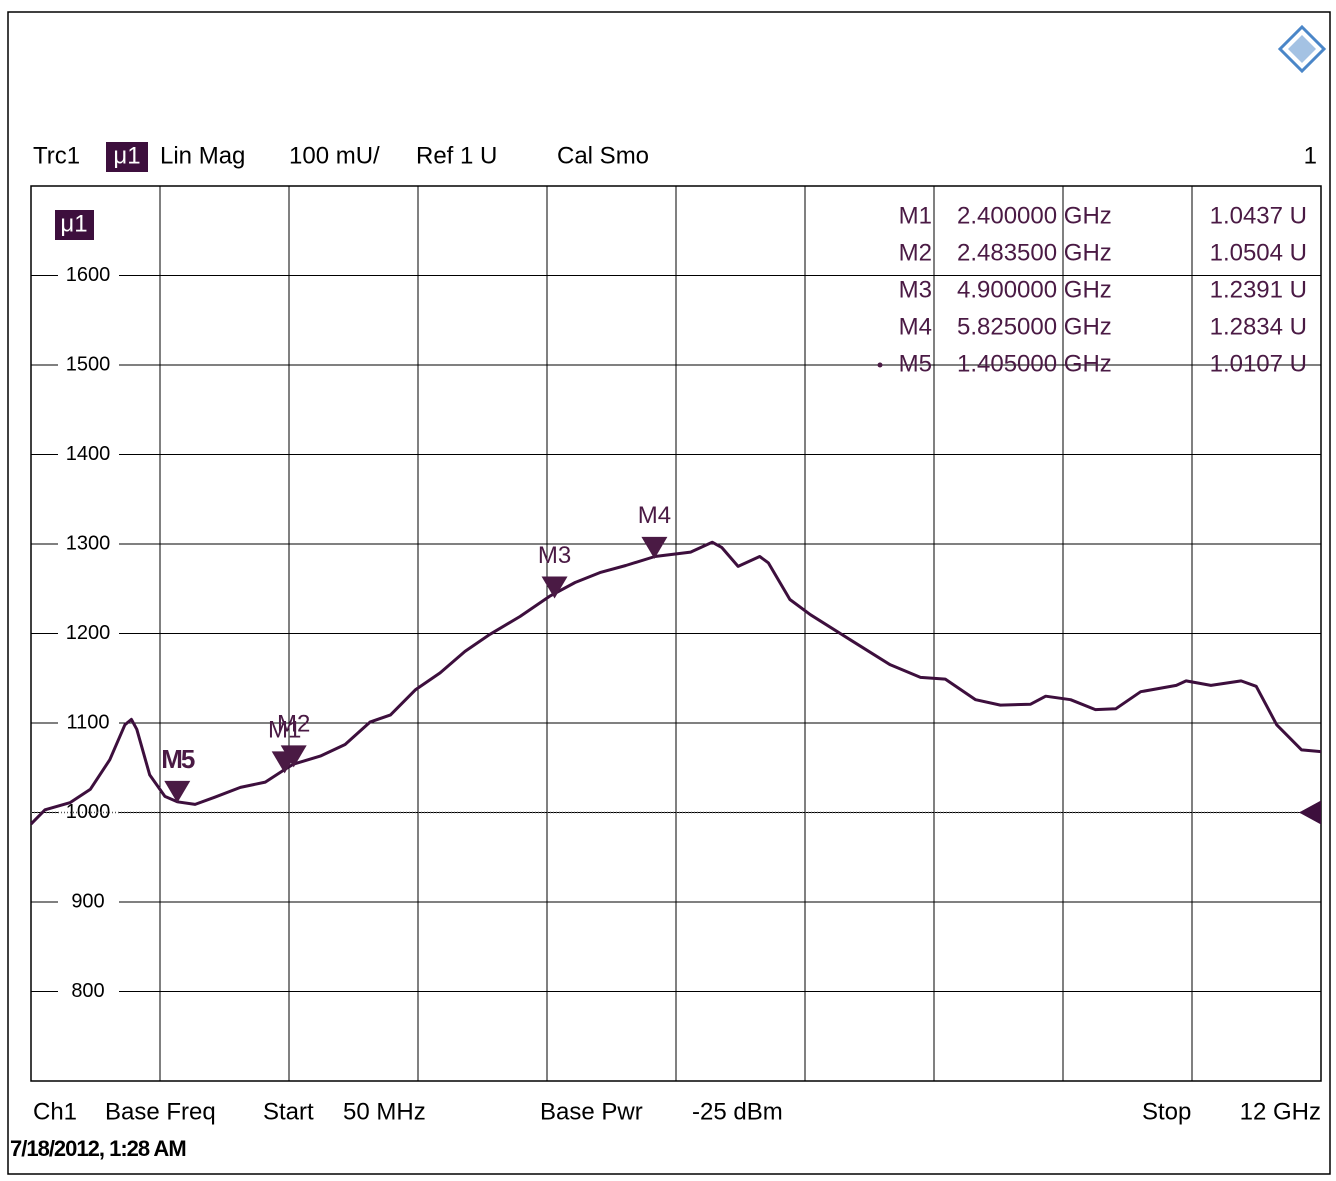 This screenshot has height=1181, width=1336. I want to click on readout-freq: 1.405000 GHz, so click(1034, 363).